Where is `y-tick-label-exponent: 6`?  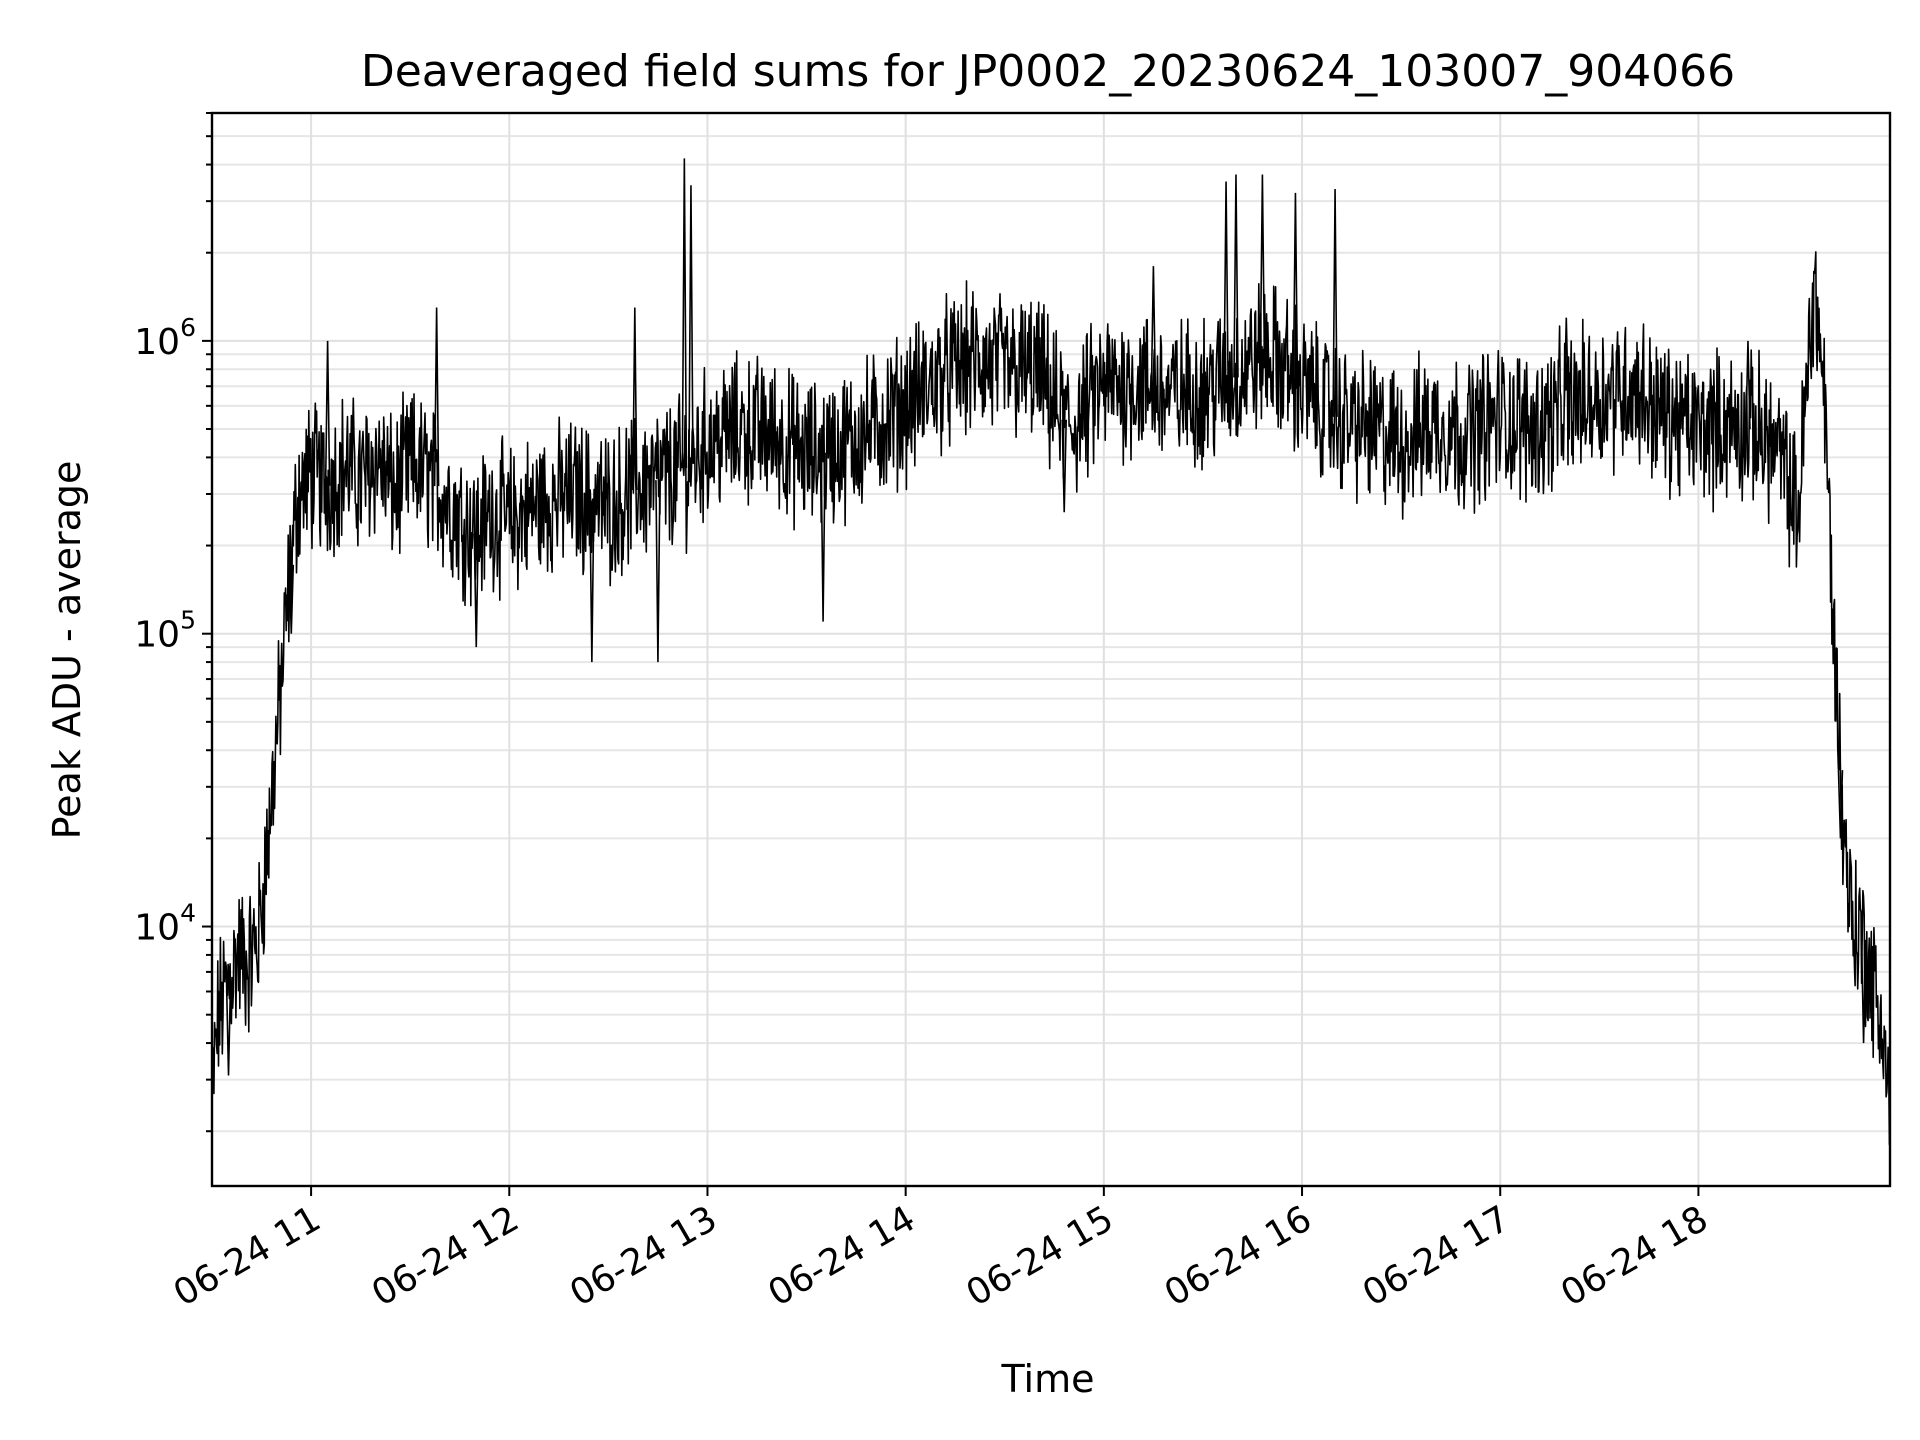 y-tick-label-exponent: 6 is located at coordinates (188, 327).